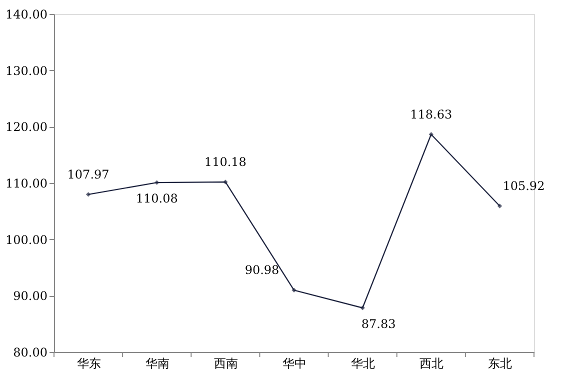 This screenshot has height=380, width=565. Describe the element at coordinates (378, 323) in the screenshot. I see `data-label: 87.83` at that location.